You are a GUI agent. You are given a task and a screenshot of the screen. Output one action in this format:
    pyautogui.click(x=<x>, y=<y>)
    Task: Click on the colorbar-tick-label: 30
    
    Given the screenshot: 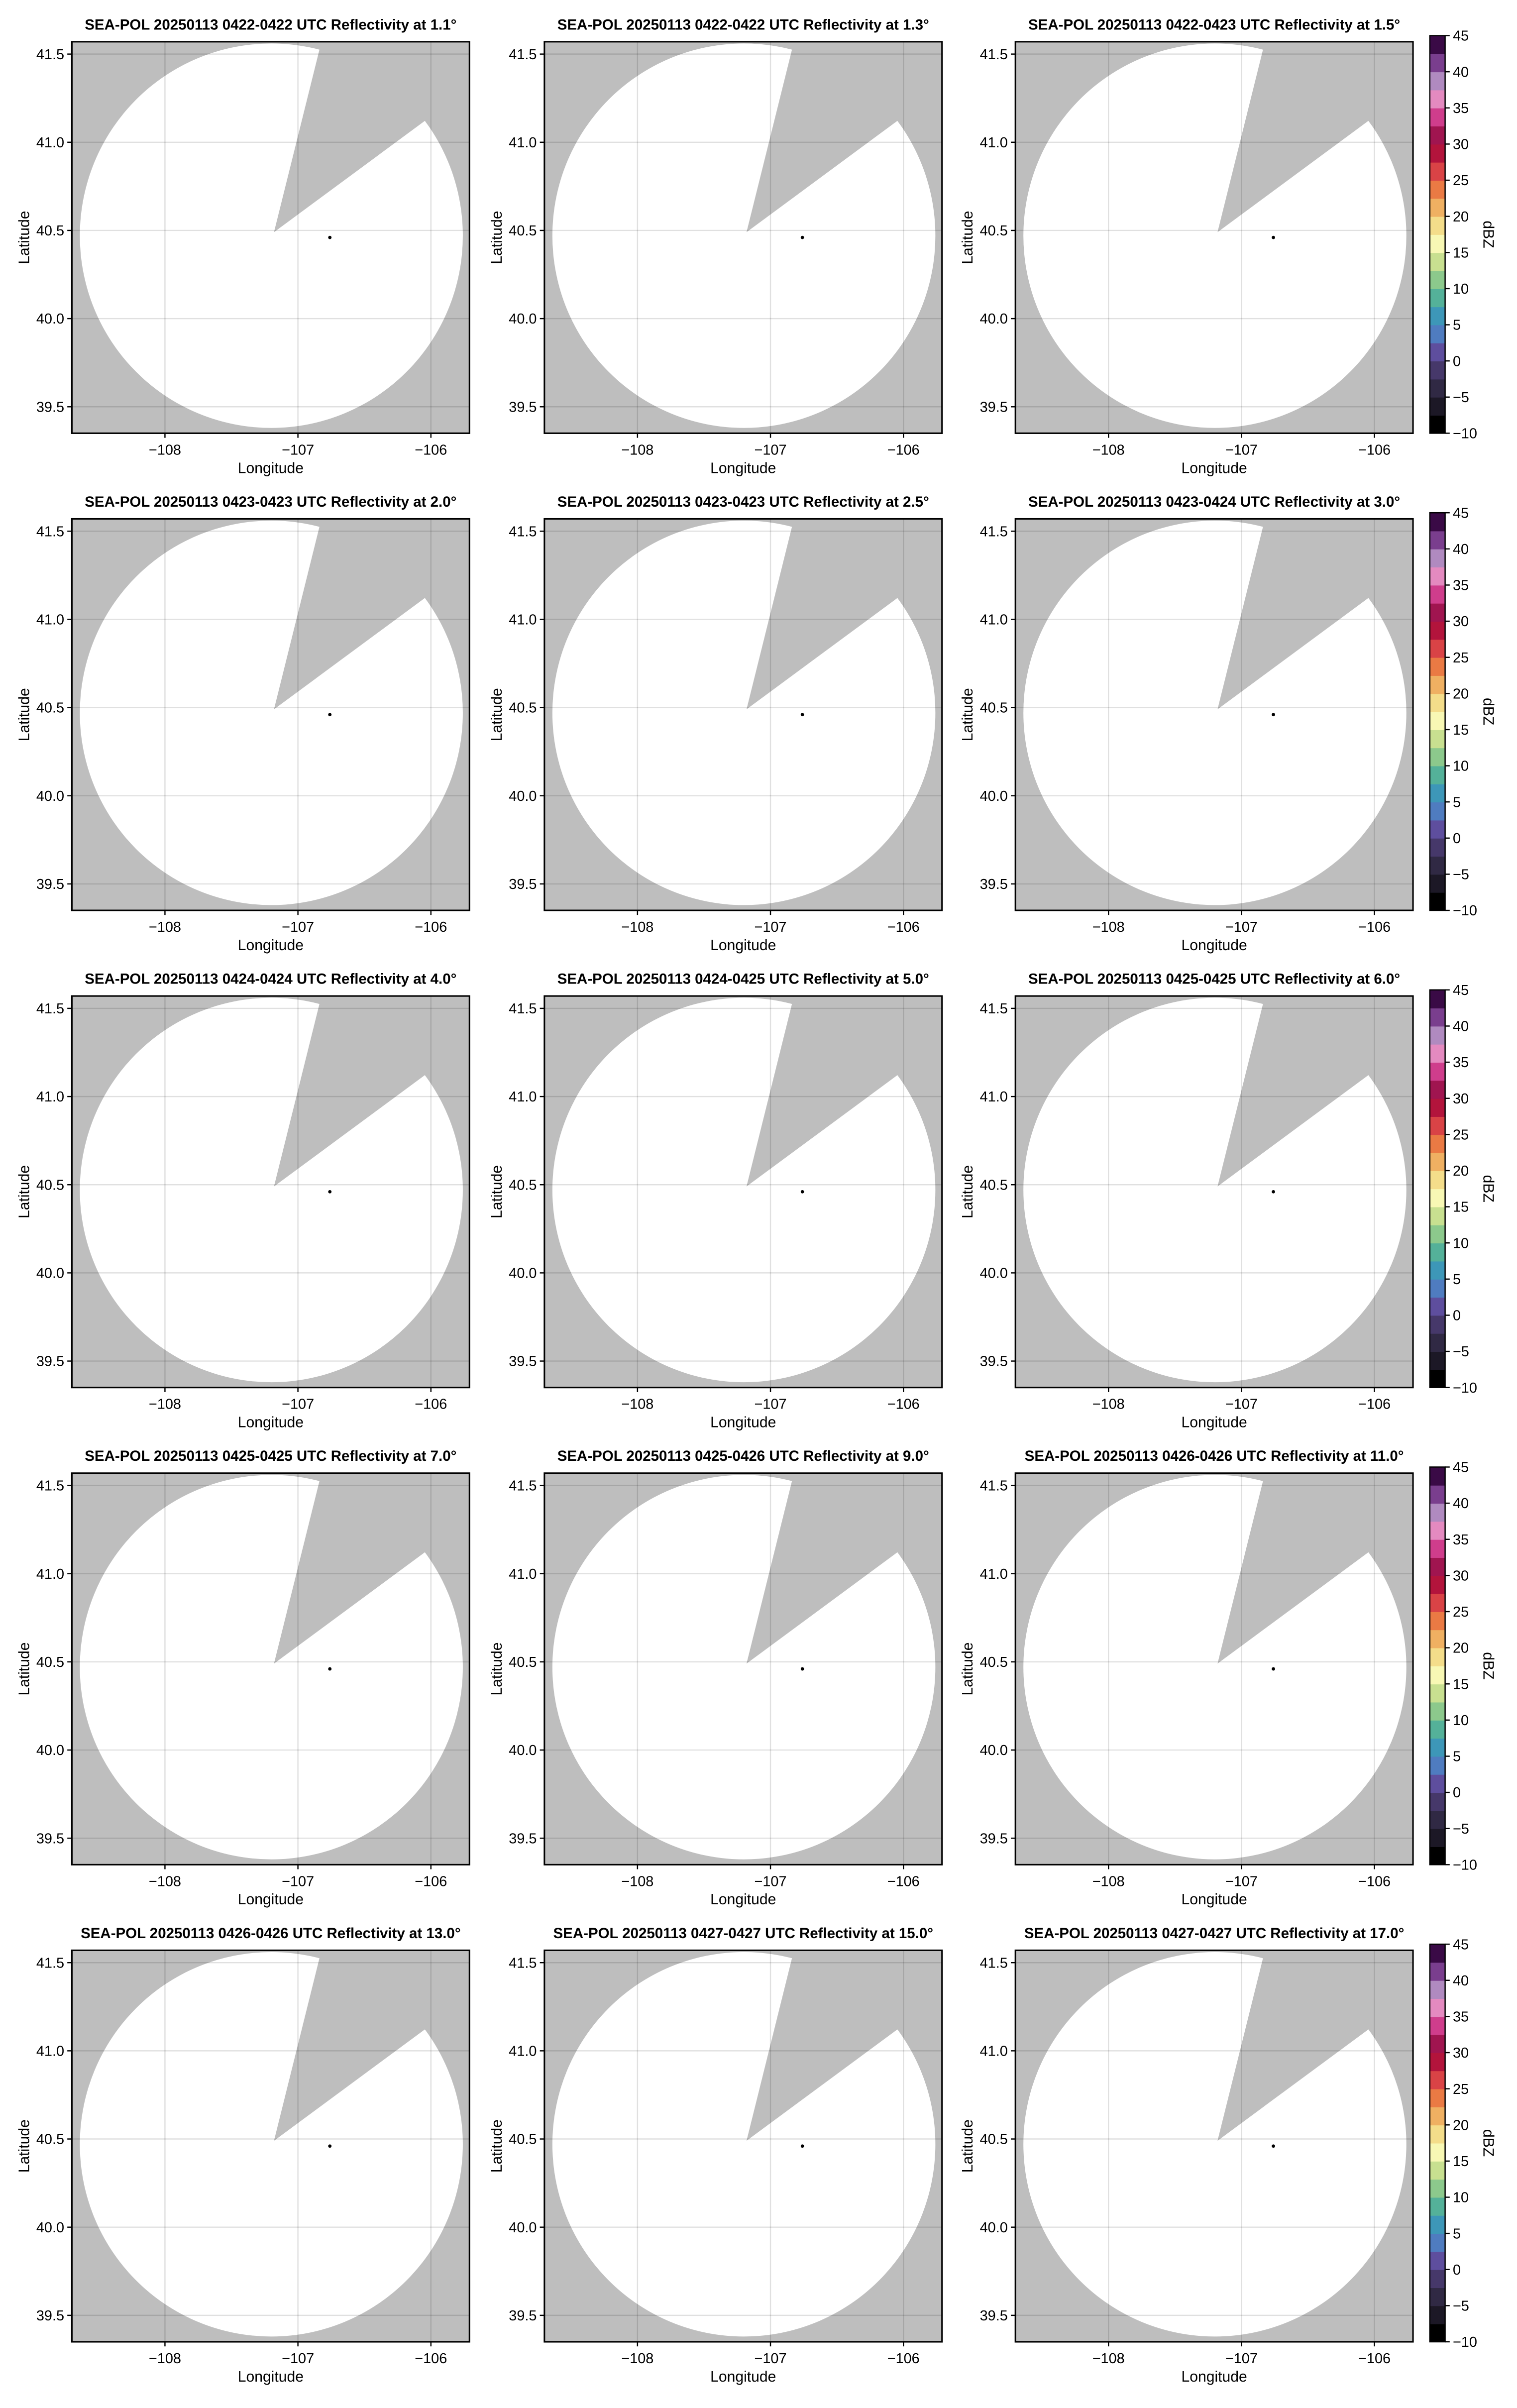 What is the action you would take?
    pyautogui.click(x=1461, y=145)
    